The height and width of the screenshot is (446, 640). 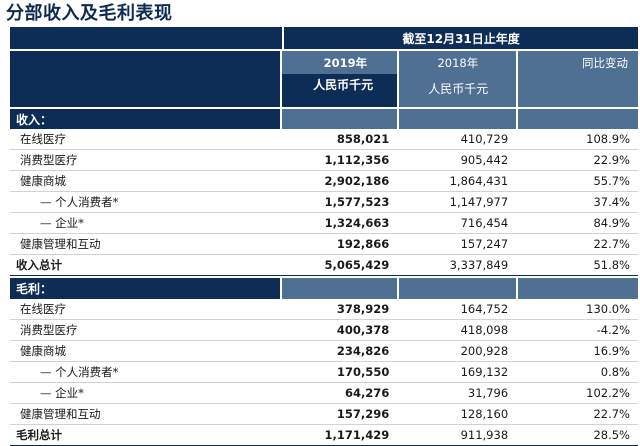 What do you see at coordinates (357, 435) in the screenshot?
I see `value-2019: 1,171,429` at bounding box center [357, 435].